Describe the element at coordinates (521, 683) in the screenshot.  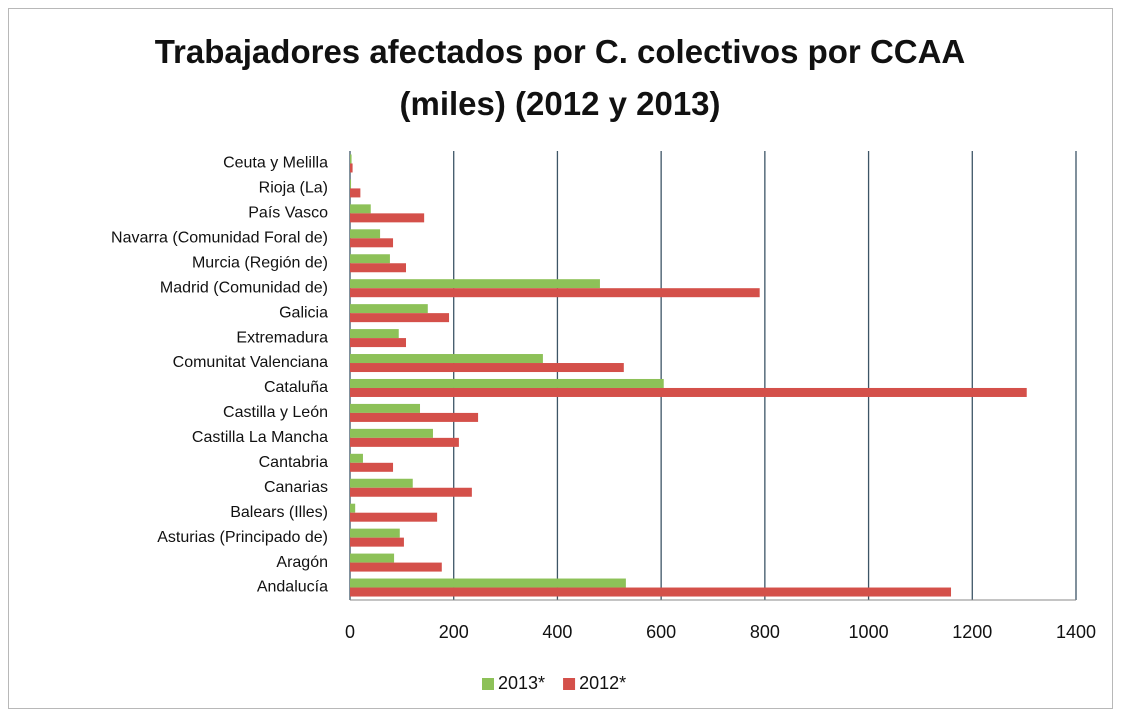
I see `legend-label: 2013*` at that location.